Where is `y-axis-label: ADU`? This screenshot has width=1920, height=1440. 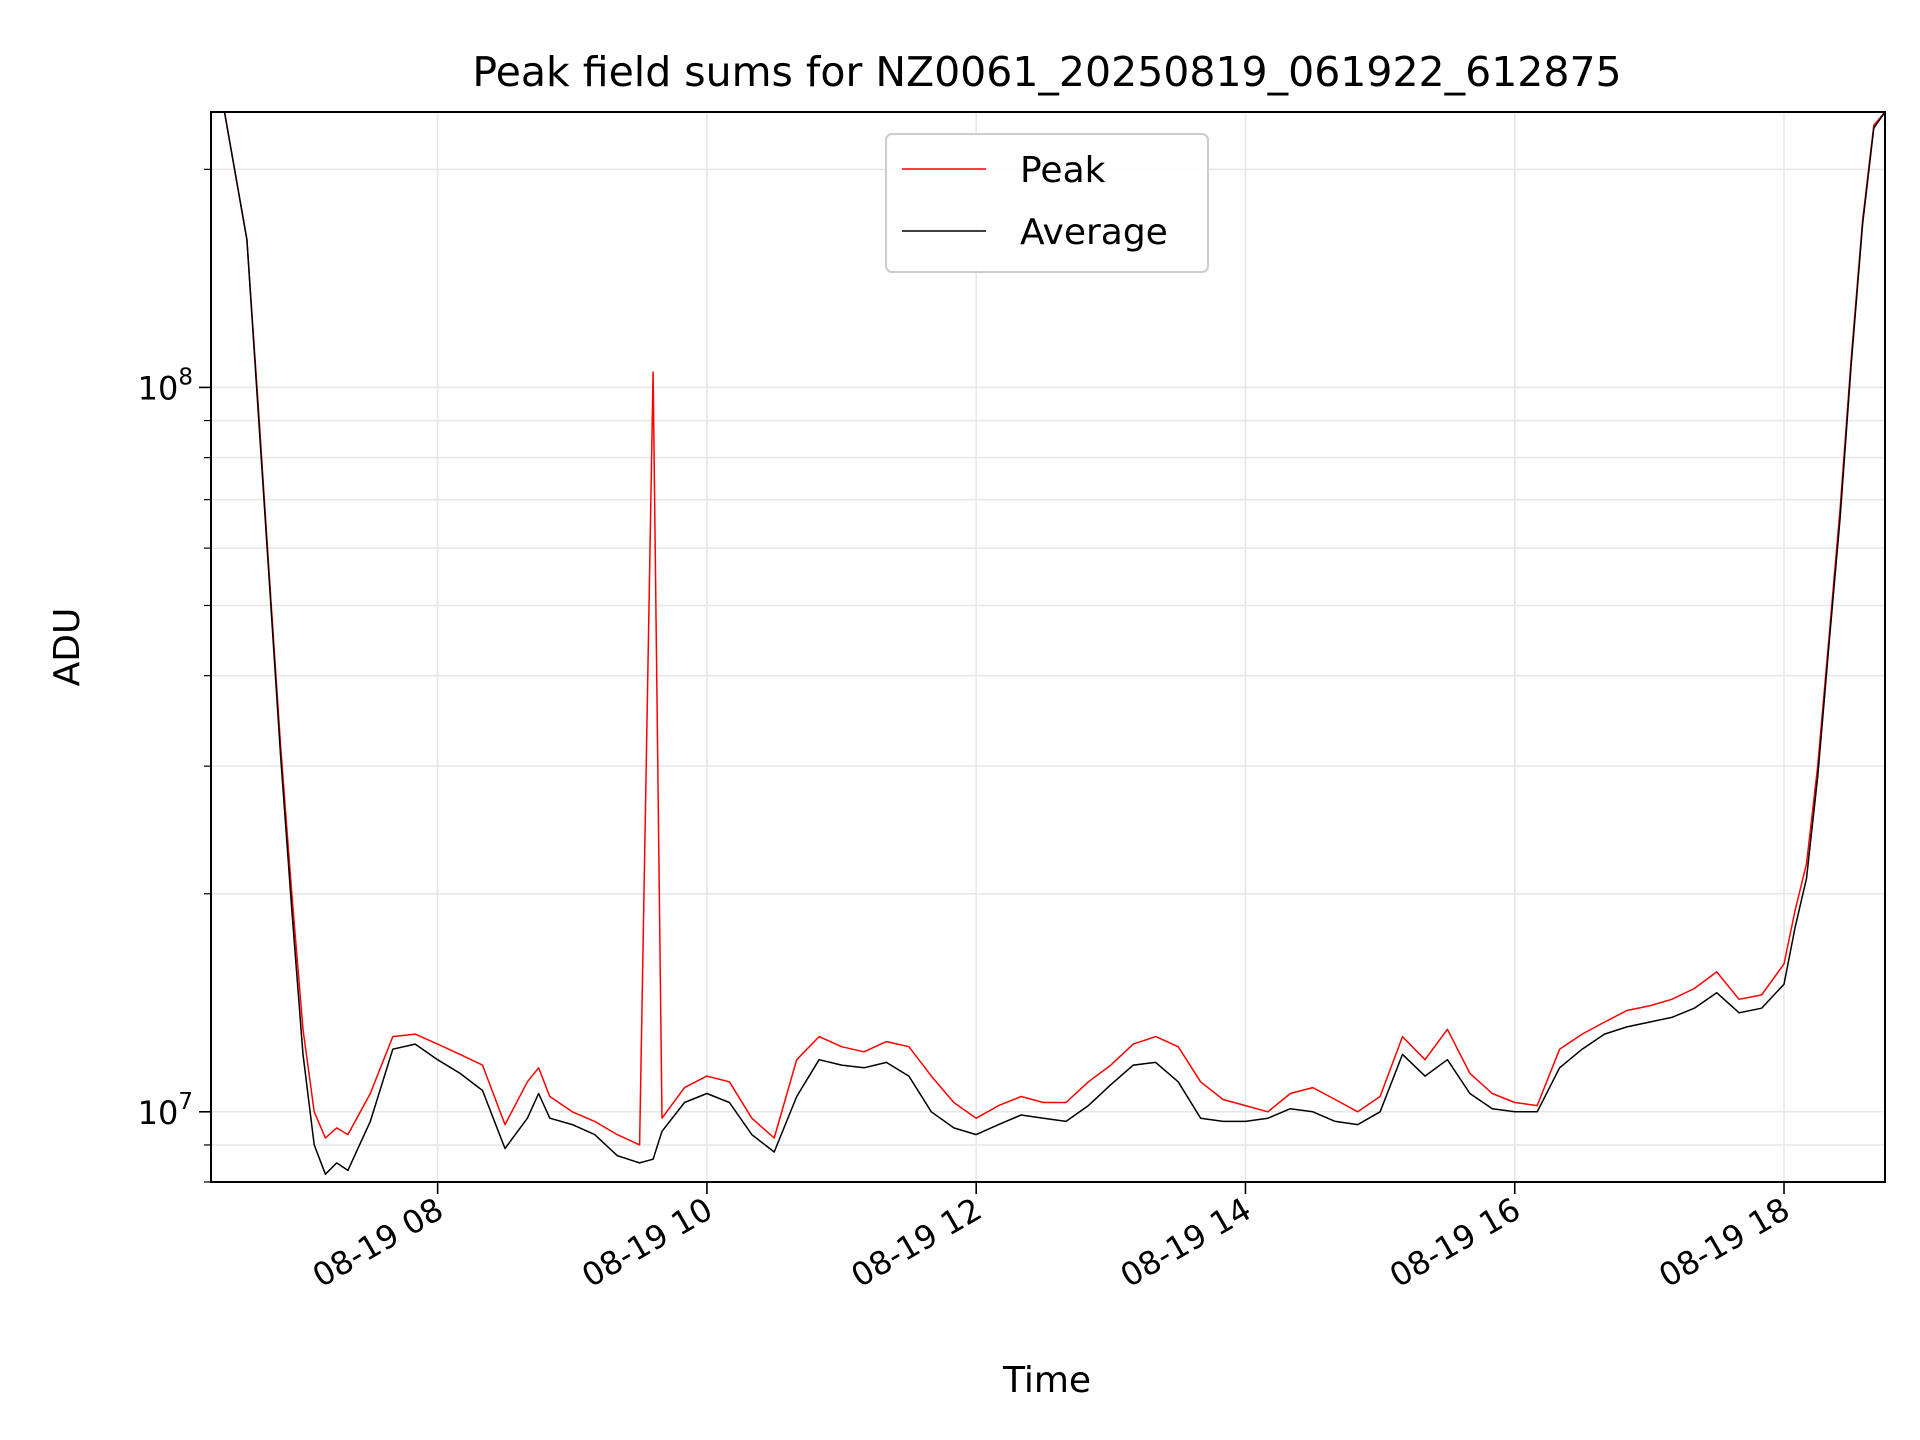
y-axis-label: ADU is located at coordinates (67, 647).